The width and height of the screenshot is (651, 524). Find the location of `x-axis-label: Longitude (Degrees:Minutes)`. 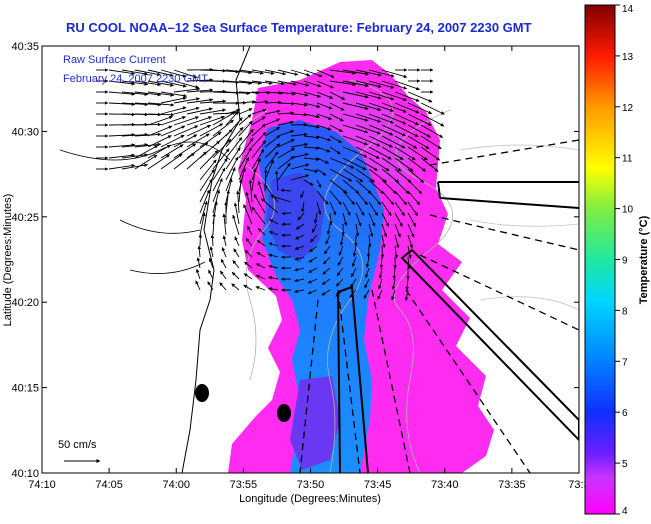

x-axis-label: Longitude (Degrees:Minutes) is located at coordinates (310, 499).